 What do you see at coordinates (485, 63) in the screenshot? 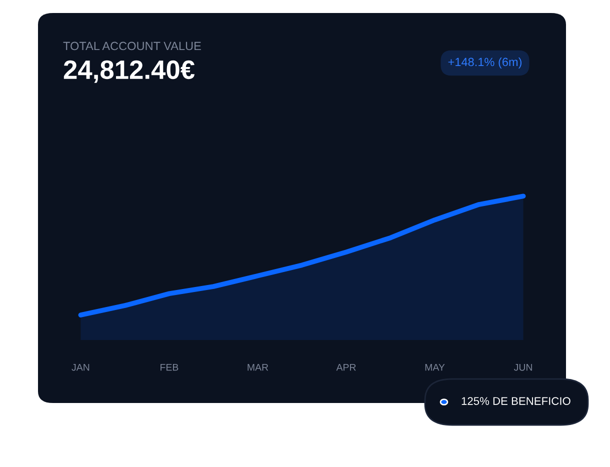
I see `text: +148.1% (6m)` at bounding box center [485, 63].